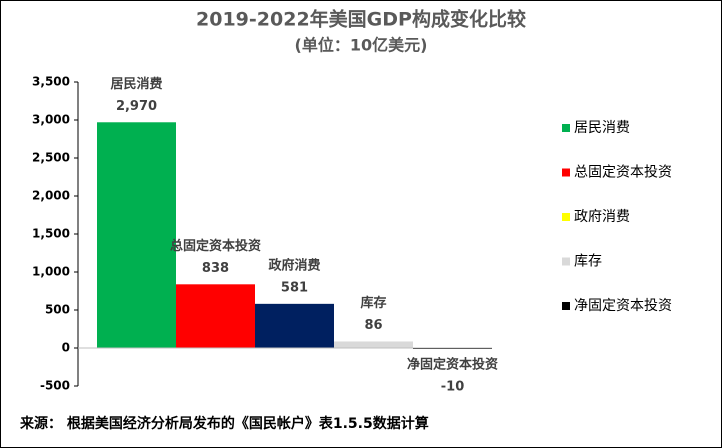 The height and width of the screenshot is (448, 722). I want to click on data-label: 2,970, so click(136, 106).